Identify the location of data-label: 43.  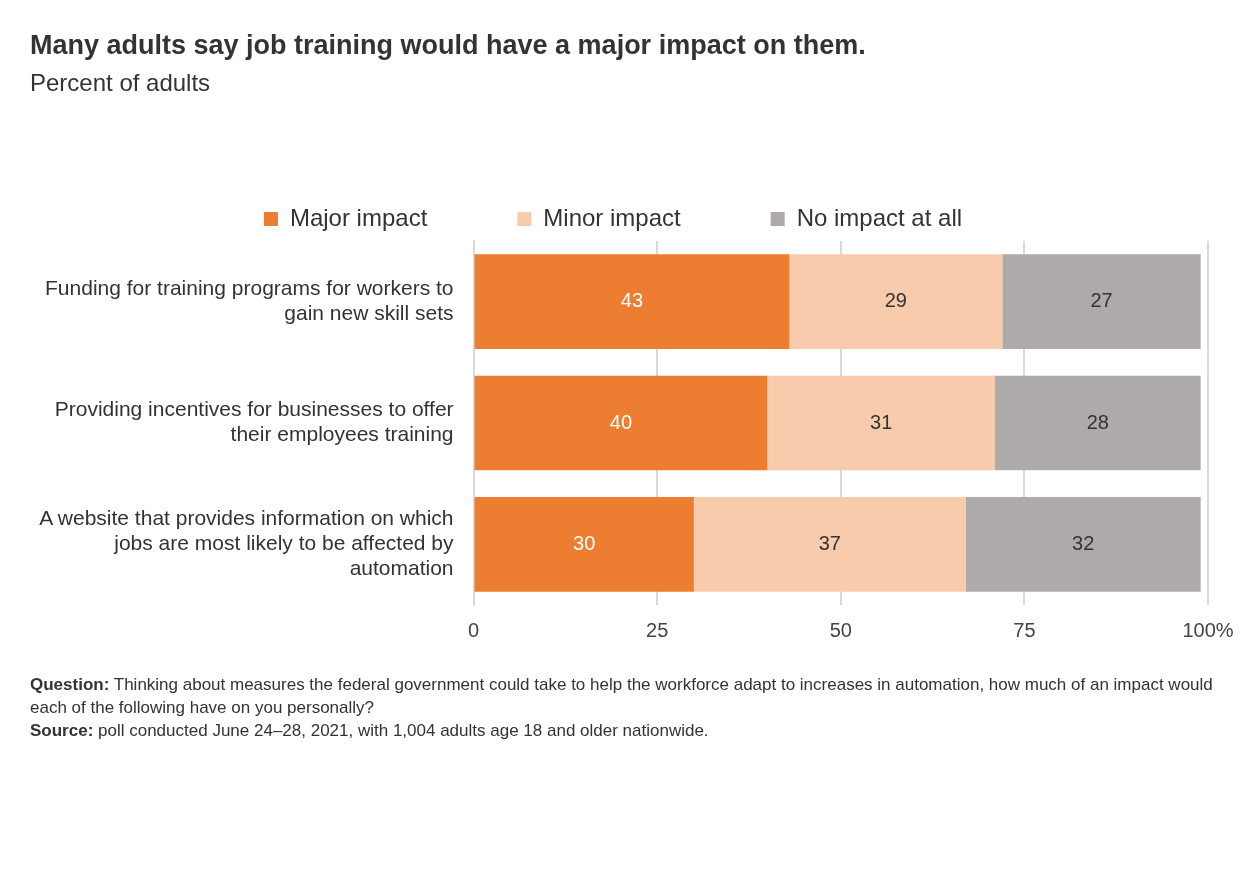
(632, 300).